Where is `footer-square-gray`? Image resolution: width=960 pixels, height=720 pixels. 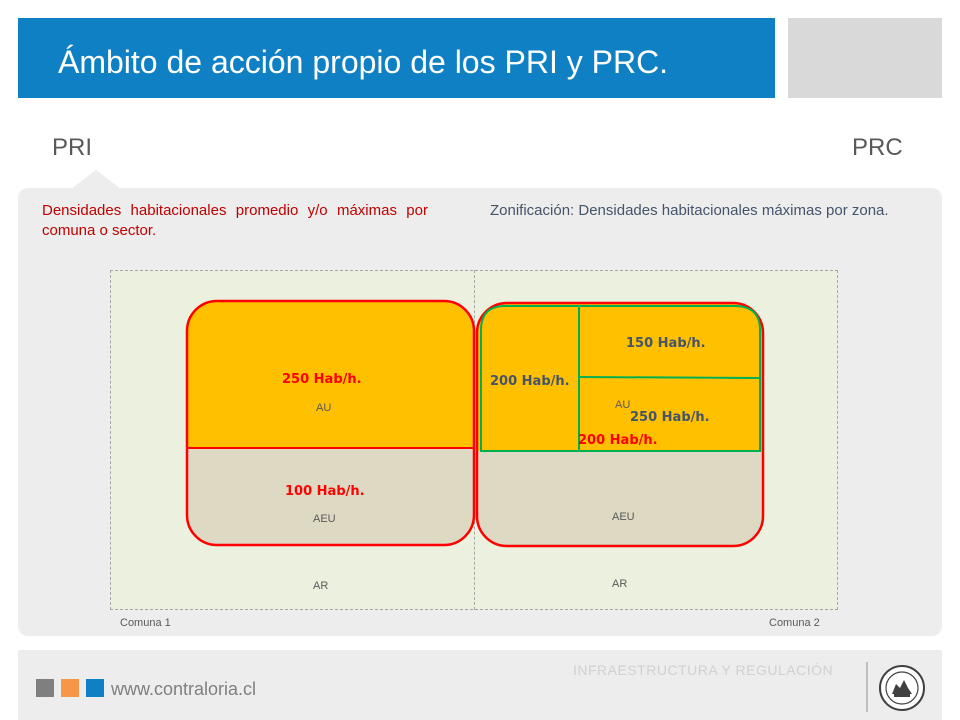
footer-square-gray is located at coordinates (45, 688).